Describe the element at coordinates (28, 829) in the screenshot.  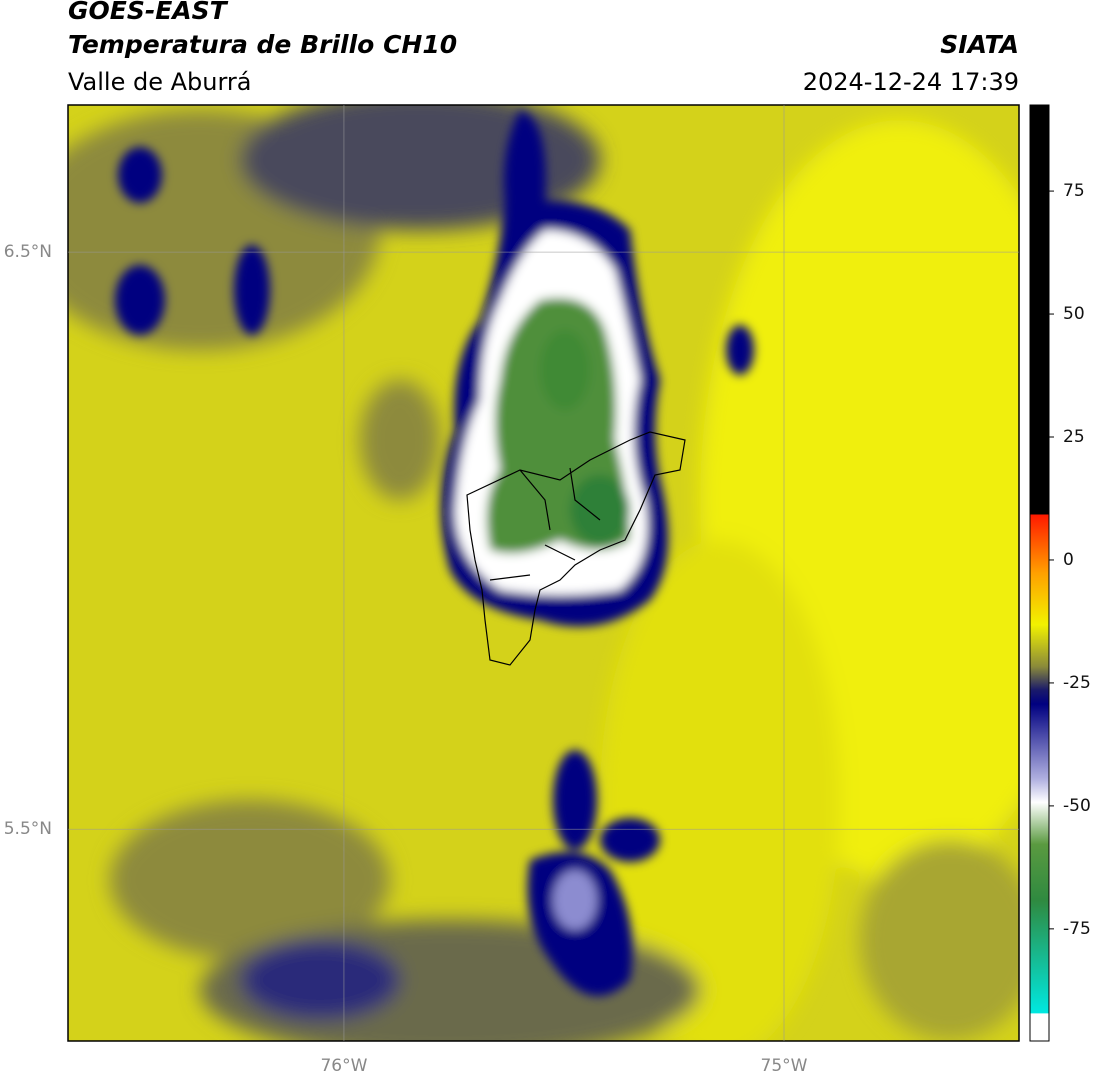
I see `y-tick-label: 5.5°N` at that location.